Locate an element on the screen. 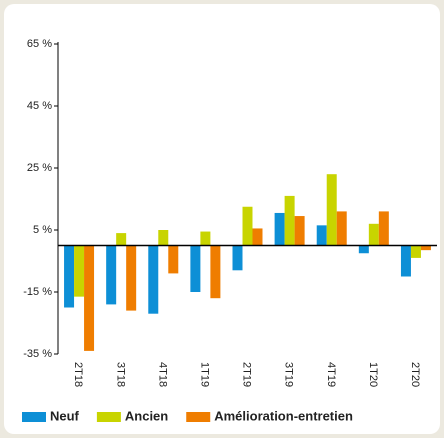 The width and height of the screenshot is (444, 438). y-tick-label: 65 % is located at coordinates (39, 44).